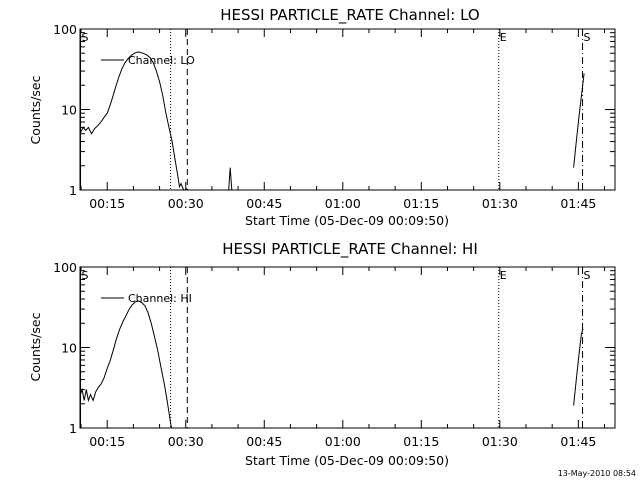  Describe the element at coordinates (264, 441) in the screenshot. I see `x-tick-label-hi: 00:45` at that location.